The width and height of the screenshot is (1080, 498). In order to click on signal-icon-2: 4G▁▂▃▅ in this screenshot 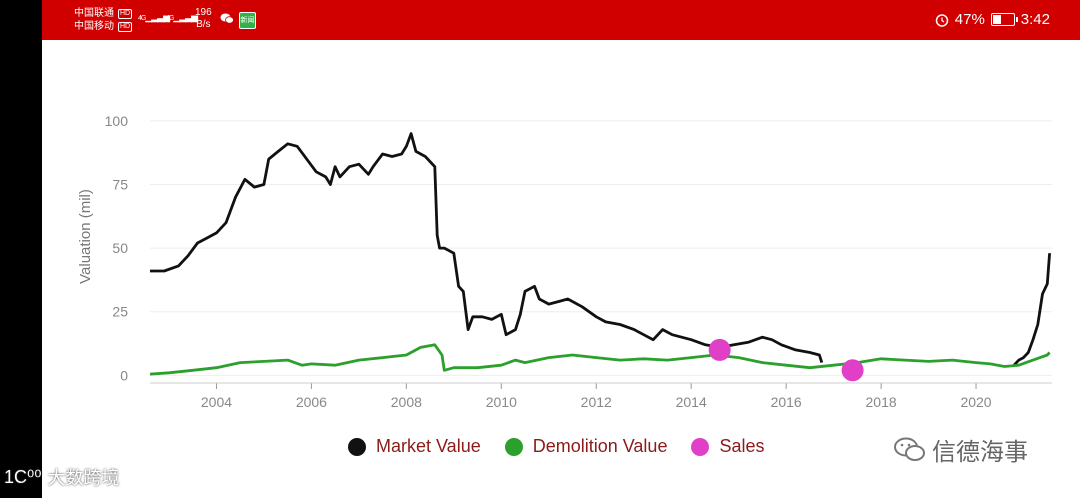, I will do `click(182, 17)`.